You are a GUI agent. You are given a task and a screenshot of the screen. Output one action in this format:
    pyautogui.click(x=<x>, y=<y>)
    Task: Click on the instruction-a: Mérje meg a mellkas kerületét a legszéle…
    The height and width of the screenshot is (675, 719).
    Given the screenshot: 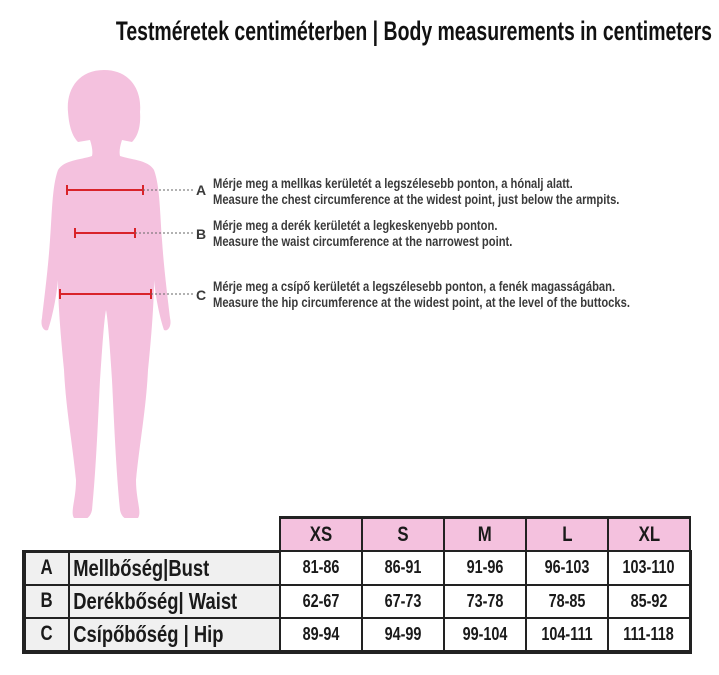 What is the action you would take?
    pyautogui.click(x=416, y=191)
    